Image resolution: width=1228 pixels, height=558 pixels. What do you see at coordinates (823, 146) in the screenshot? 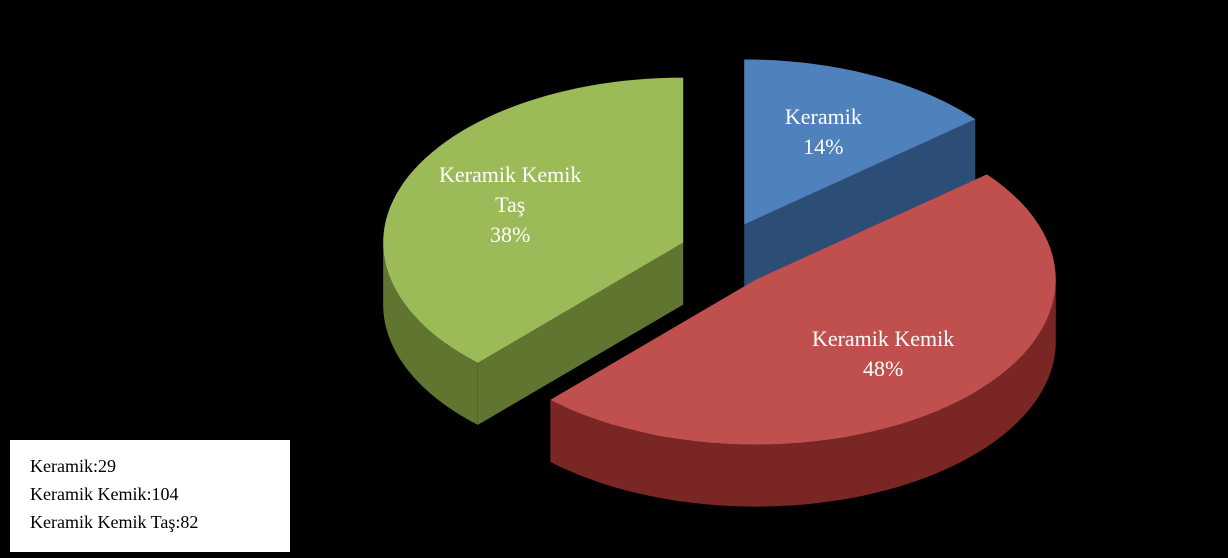
I see `slice-value: 14%` at bounding box center [823, 146].